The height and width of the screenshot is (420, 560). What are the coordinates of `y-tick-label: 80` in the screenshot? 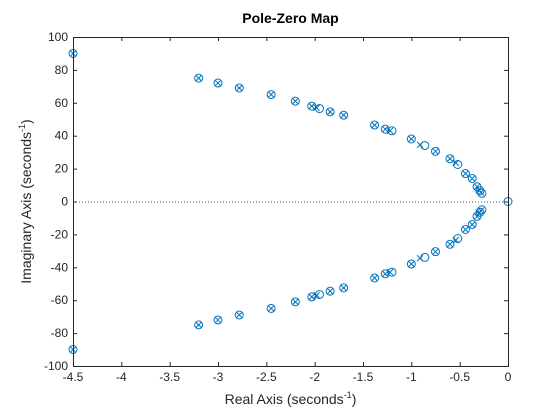 It's located at (62, 70).